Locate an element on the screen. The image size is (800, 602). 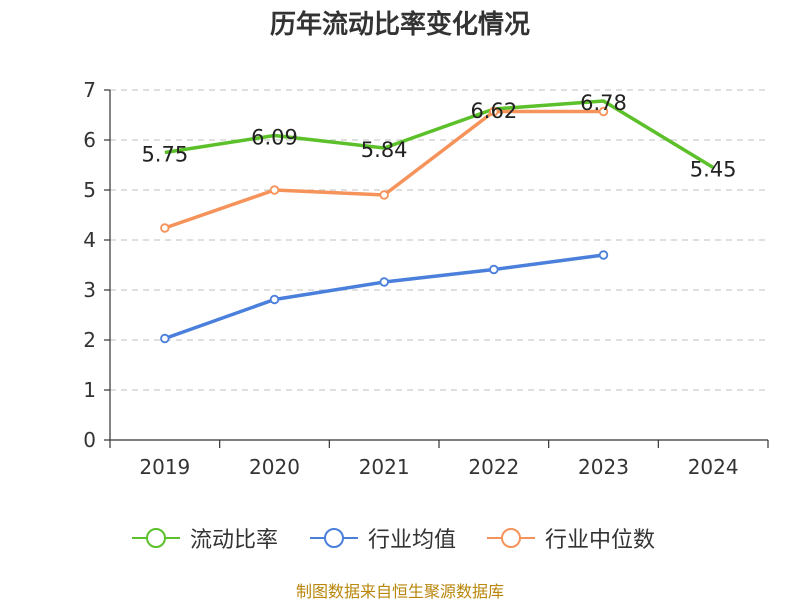
y-tick-label-2: 2 is located at coordinates (89, 340).